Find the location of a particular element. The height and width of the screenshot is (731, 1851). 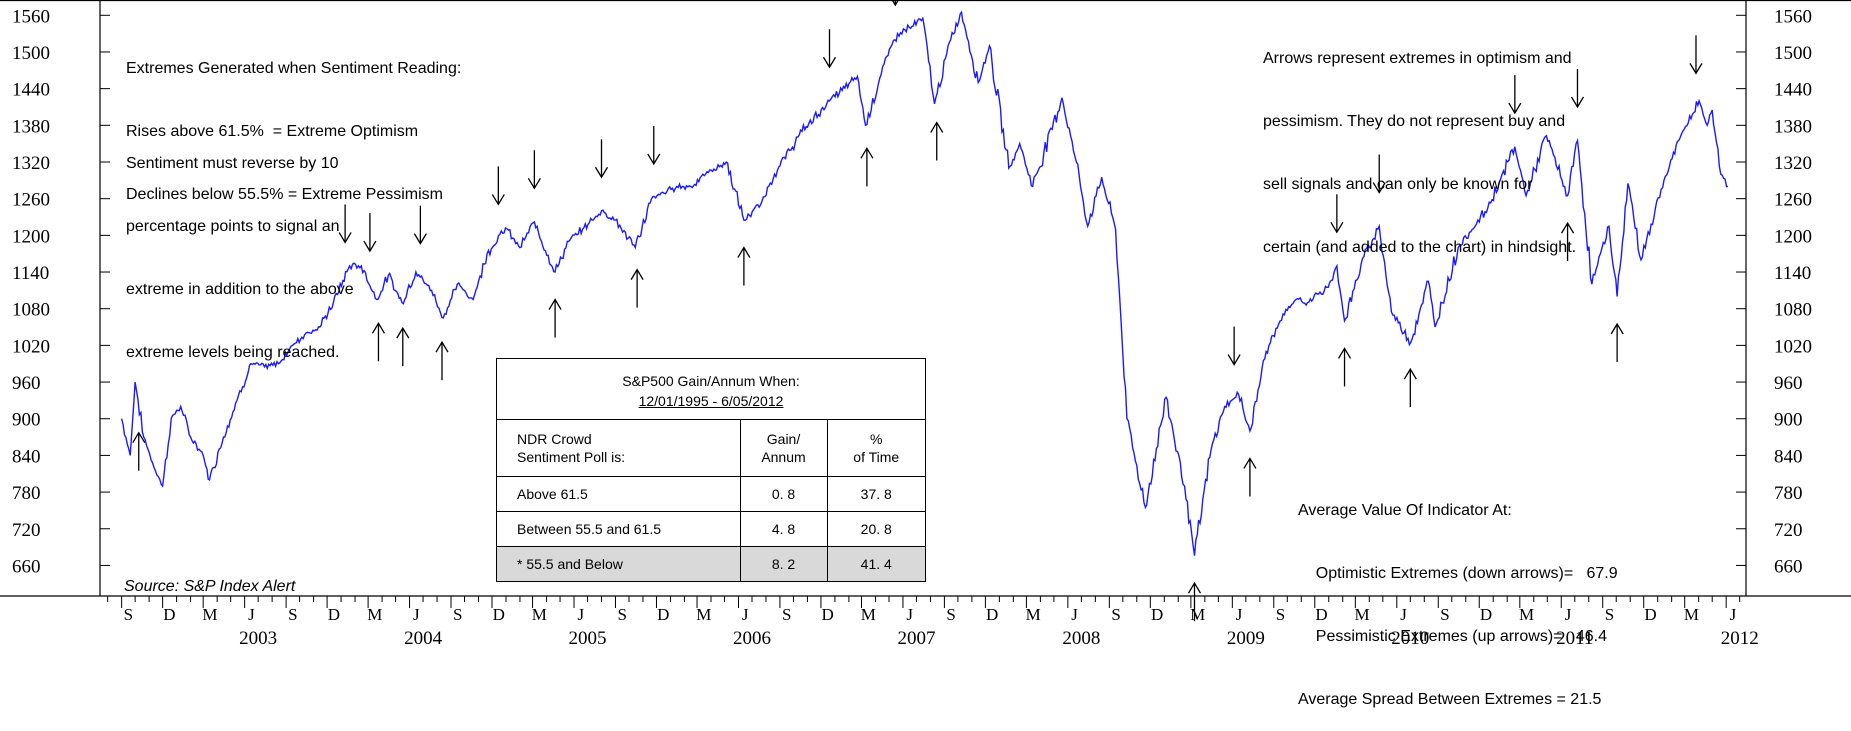

y-tick-label-left: 1320 is located at coordinates (31, 163).